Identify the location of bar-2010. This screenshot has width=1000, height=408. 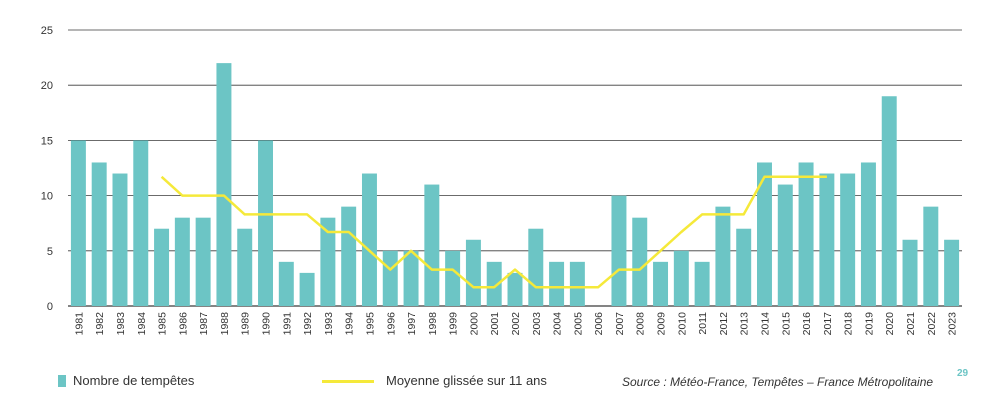
(681, 278).